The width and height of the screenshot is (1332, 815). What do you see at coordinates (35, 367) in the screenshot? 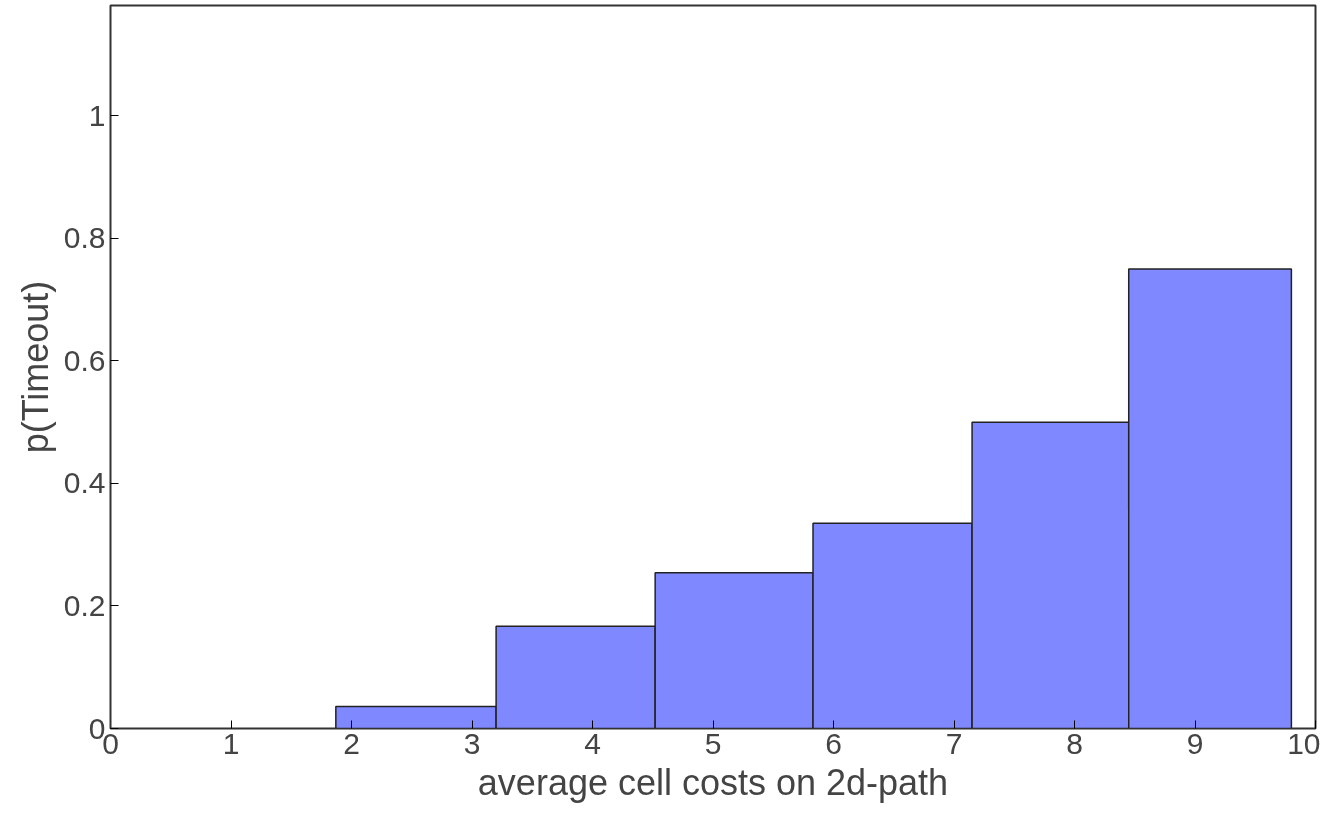
I see `y-axis-title: p(Timeout)` at bounding box center [35, 367].